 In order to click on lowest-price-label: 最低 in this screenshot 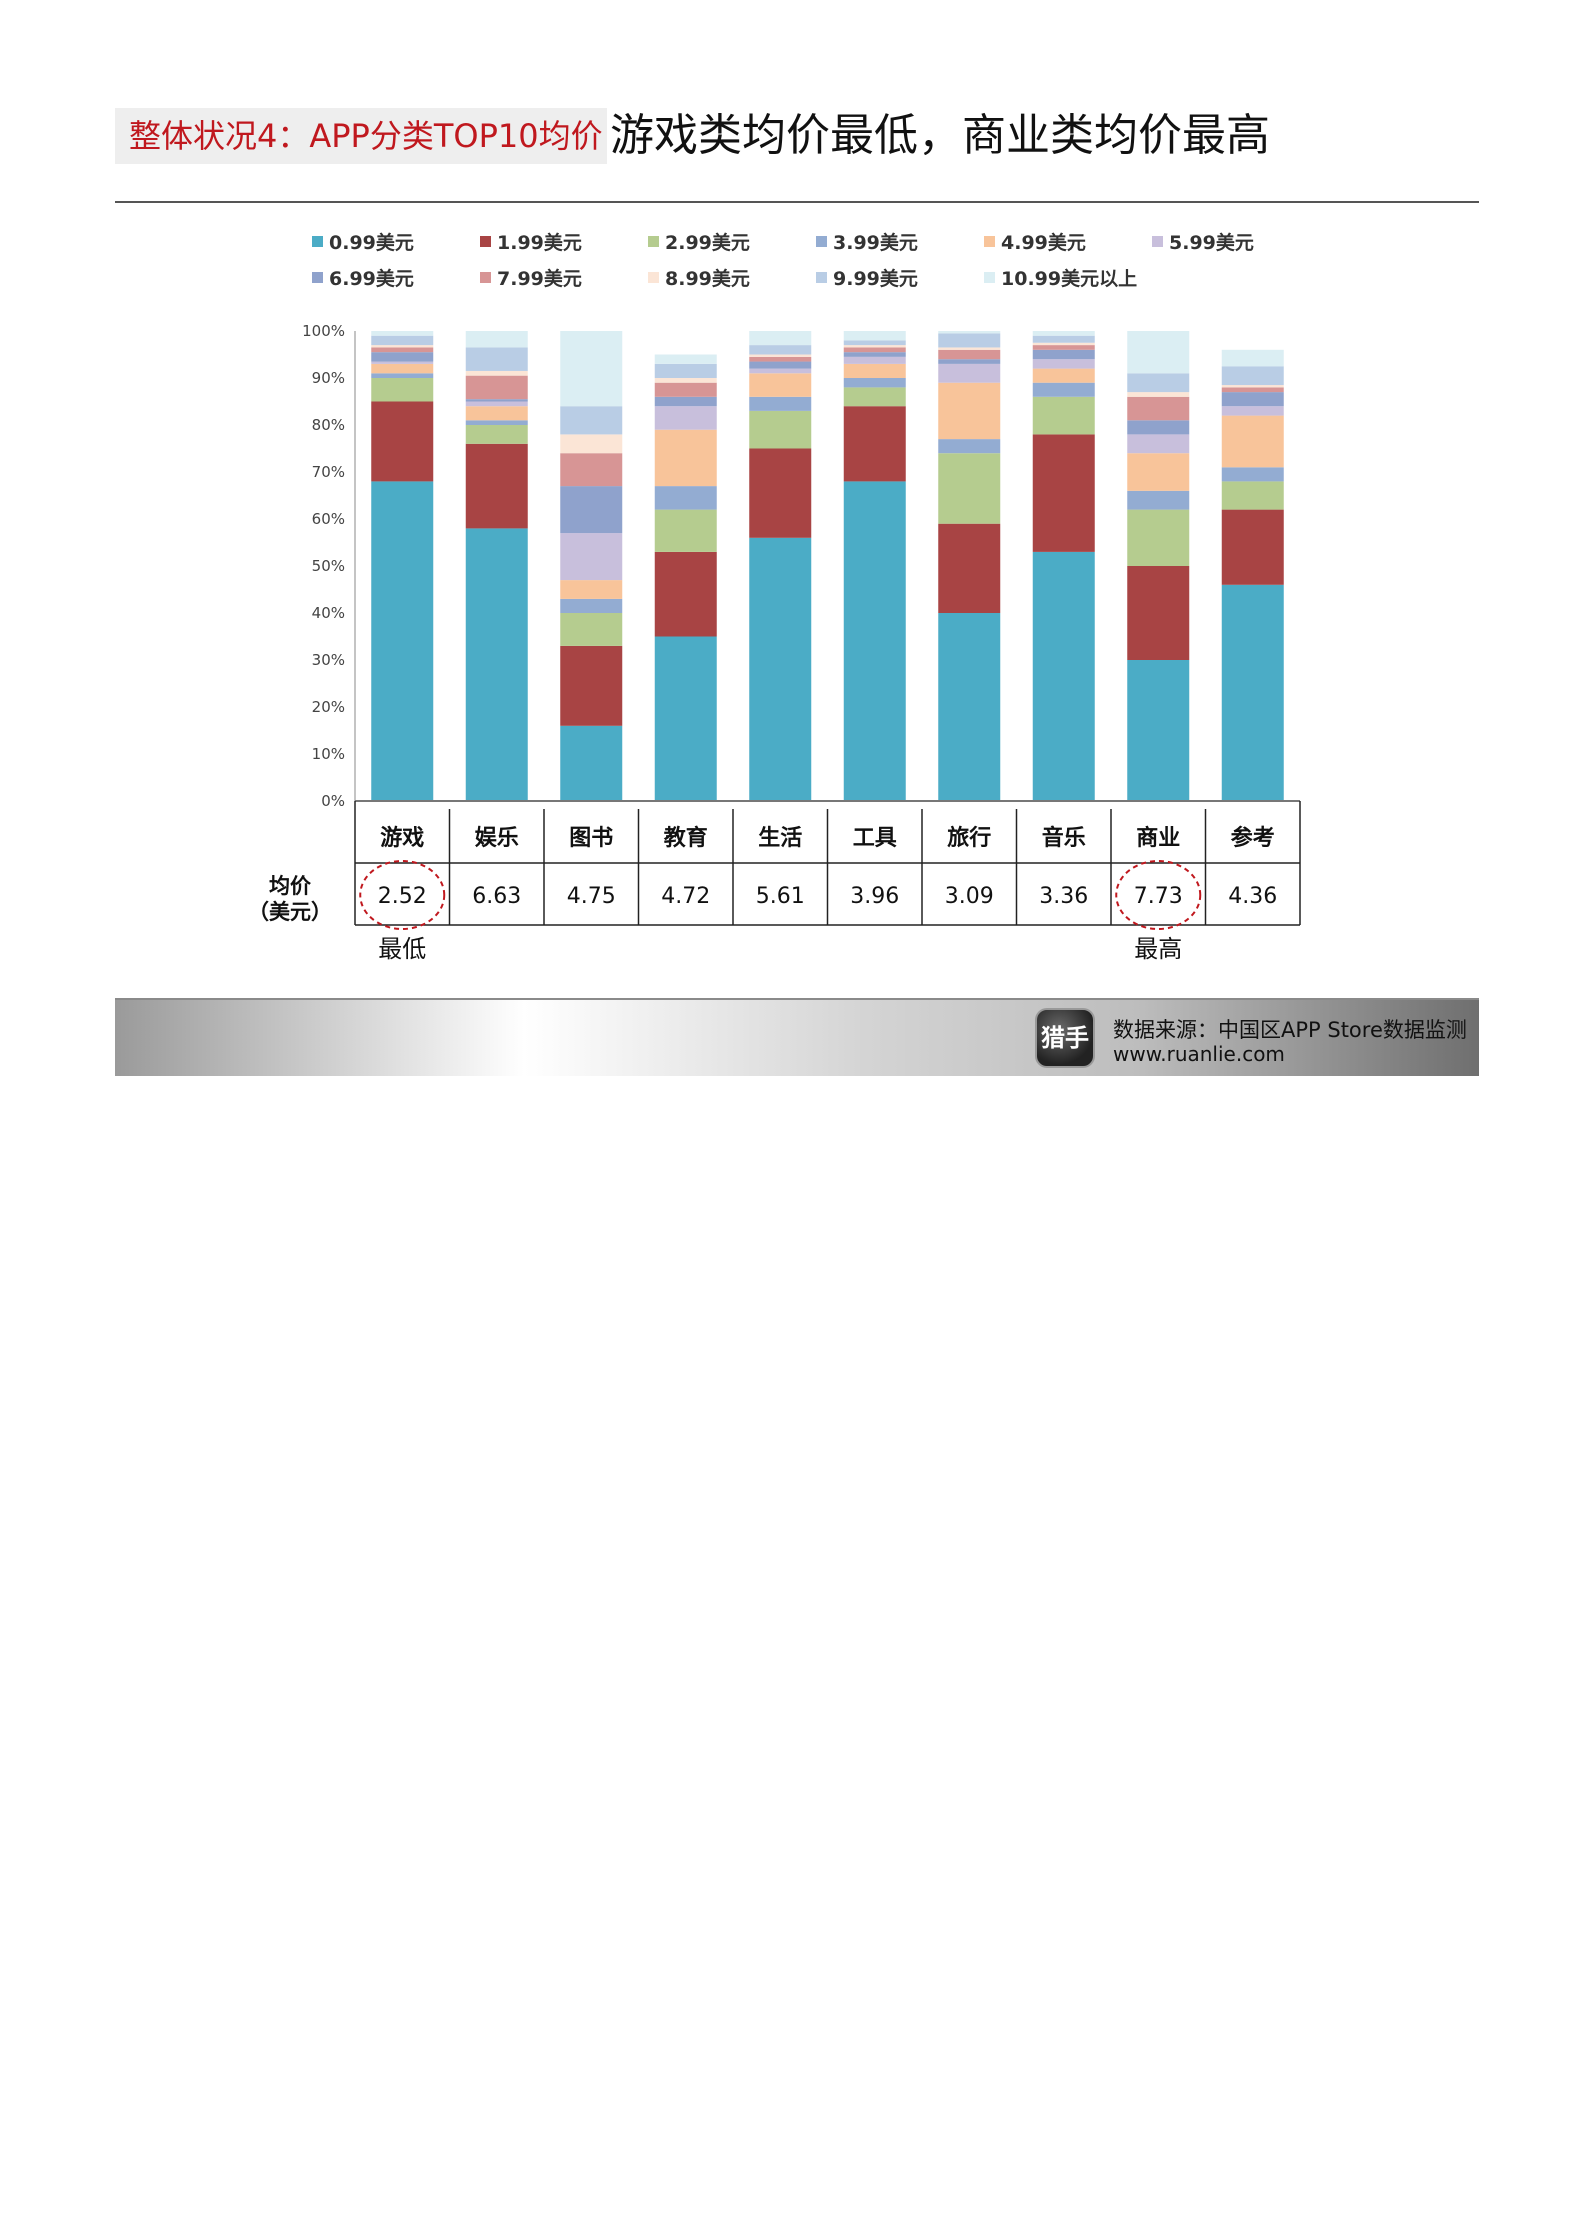, I will do `click(402, 949)`.